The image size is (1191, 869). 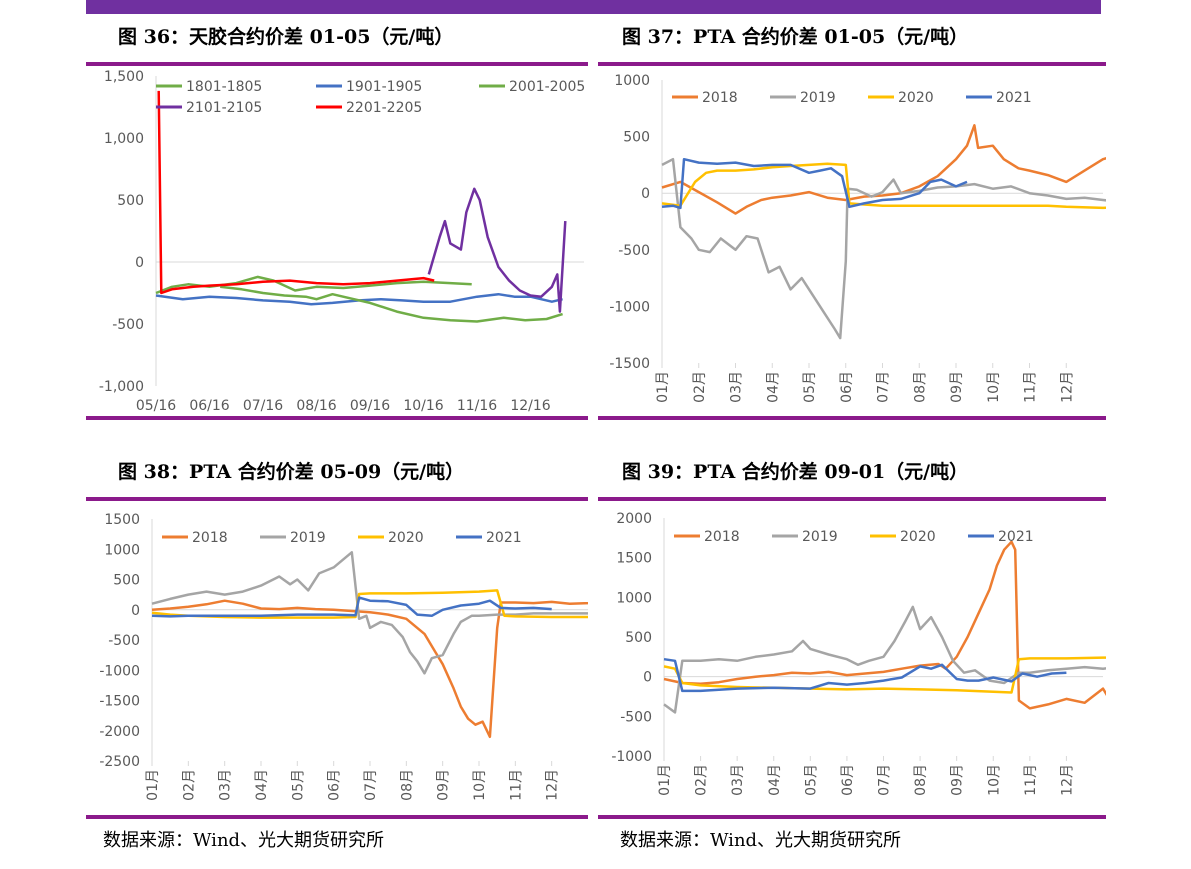 I want to click on y-tick-label: -1,000, so click(x=121, y=387).